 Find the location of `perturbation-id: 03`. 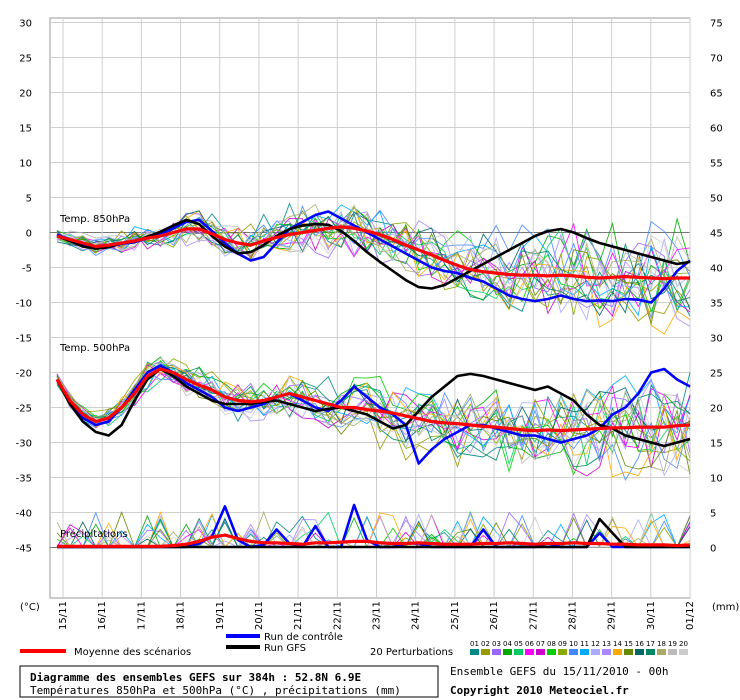

perturbation-id: 03 is located at coordinates (496, 644).